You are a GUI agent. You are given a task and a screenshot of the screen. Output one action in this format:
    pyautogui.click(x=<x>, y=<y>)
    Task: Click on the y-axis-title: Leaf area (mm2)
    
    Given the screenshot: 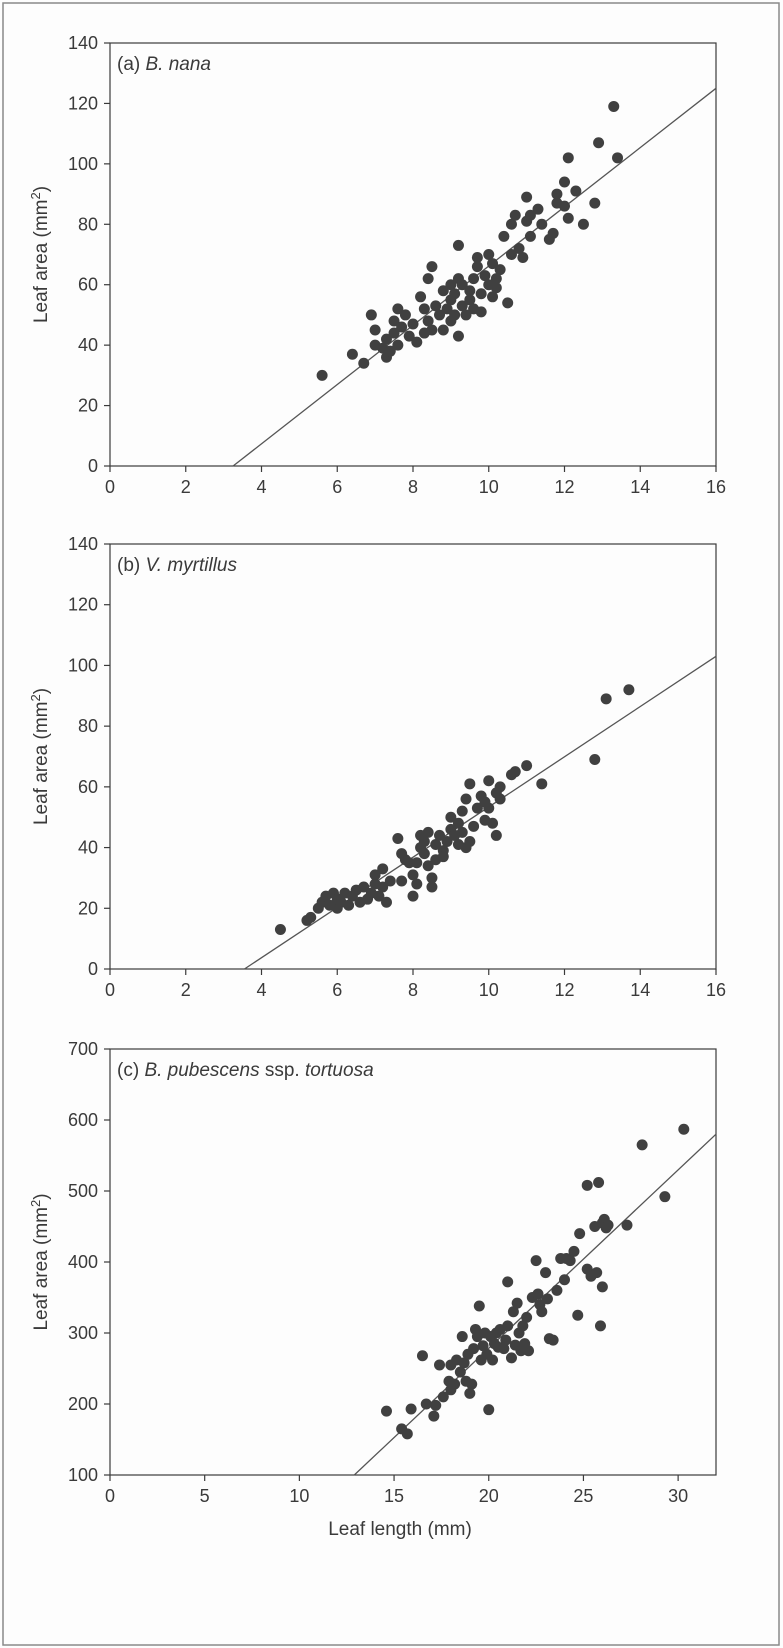 What is the action you would take?
    pyautogui.click(x=40, y=254)
    